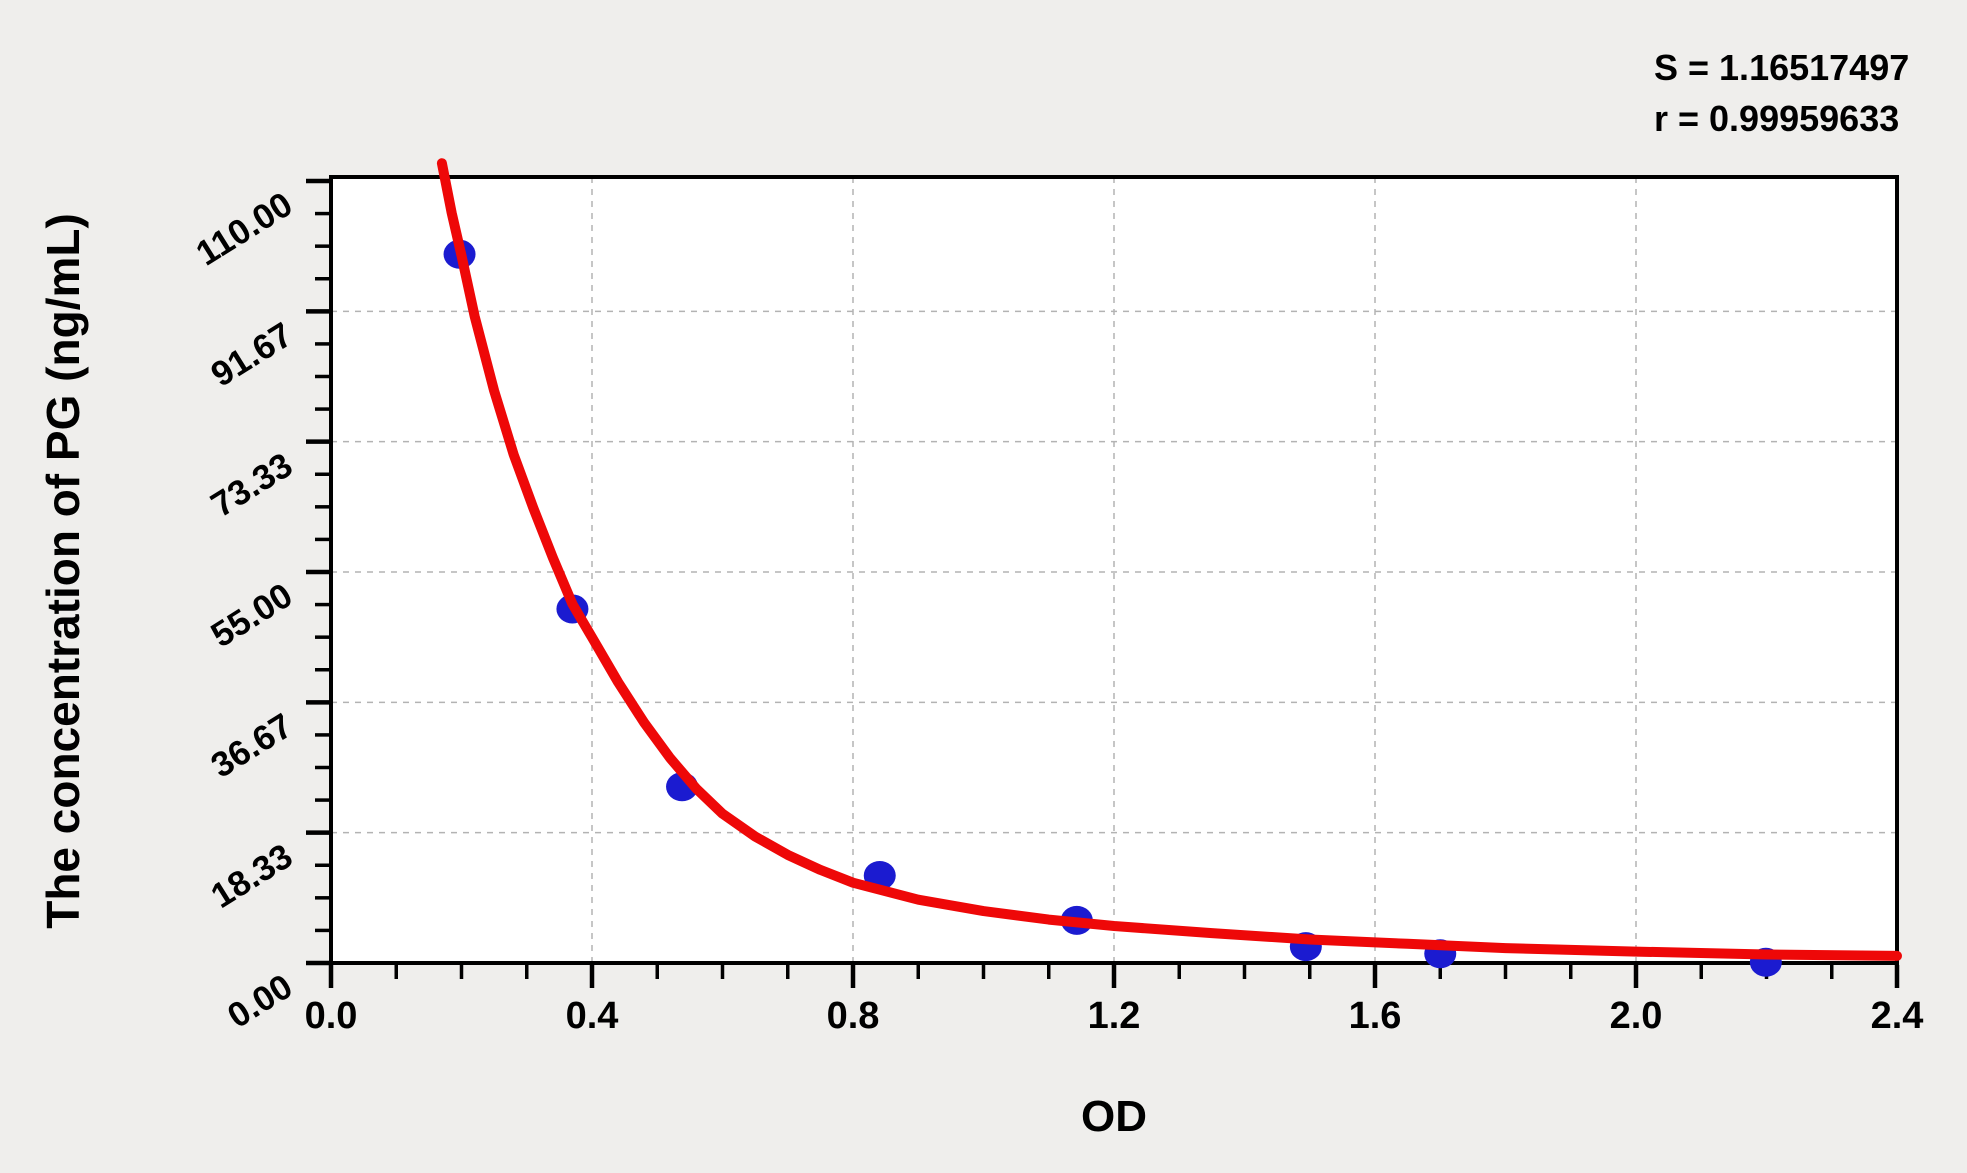 This screenshot has height=1173, width=1967. Describe the element at coordinates (1781, 93) in the screenshot. I see `stats-readout: S = 1.16517497 r = 0.99959633` at that location.